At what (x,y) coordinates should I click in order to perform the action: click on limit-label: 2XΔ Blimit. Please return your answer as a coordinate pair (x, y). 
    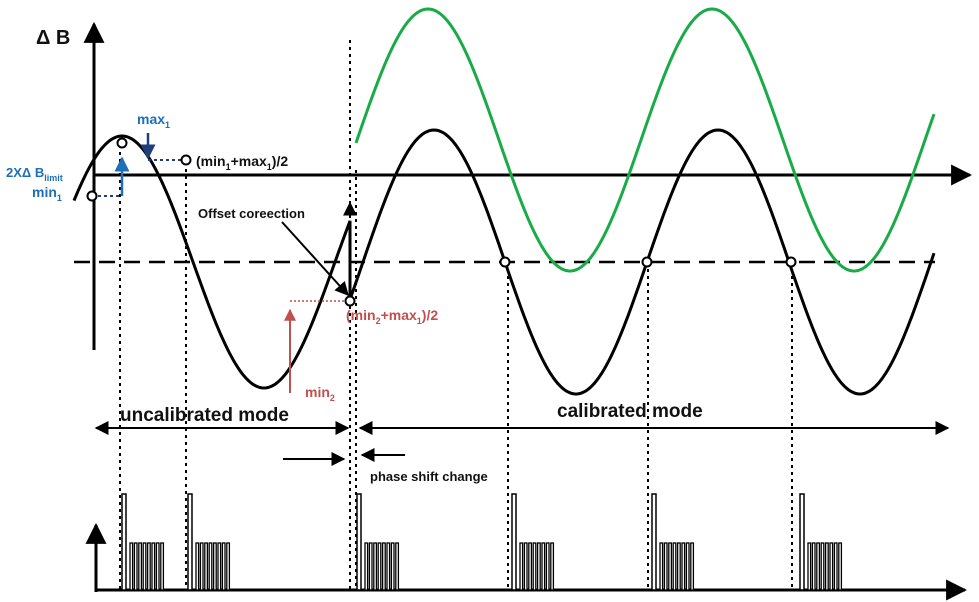
    Looking at the image, I should click on (34, 174).